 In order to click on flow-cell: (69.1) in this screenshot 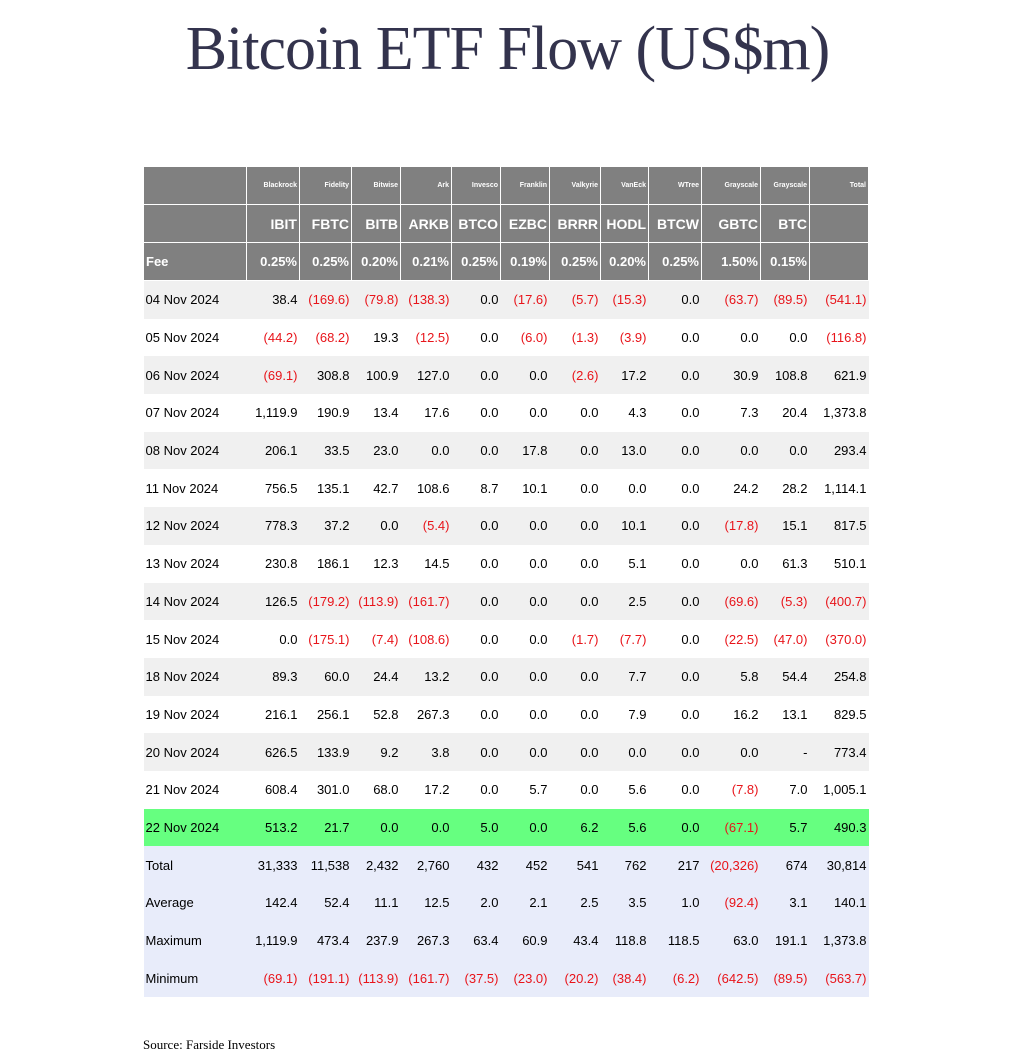, I will do `click(273, 375)`.